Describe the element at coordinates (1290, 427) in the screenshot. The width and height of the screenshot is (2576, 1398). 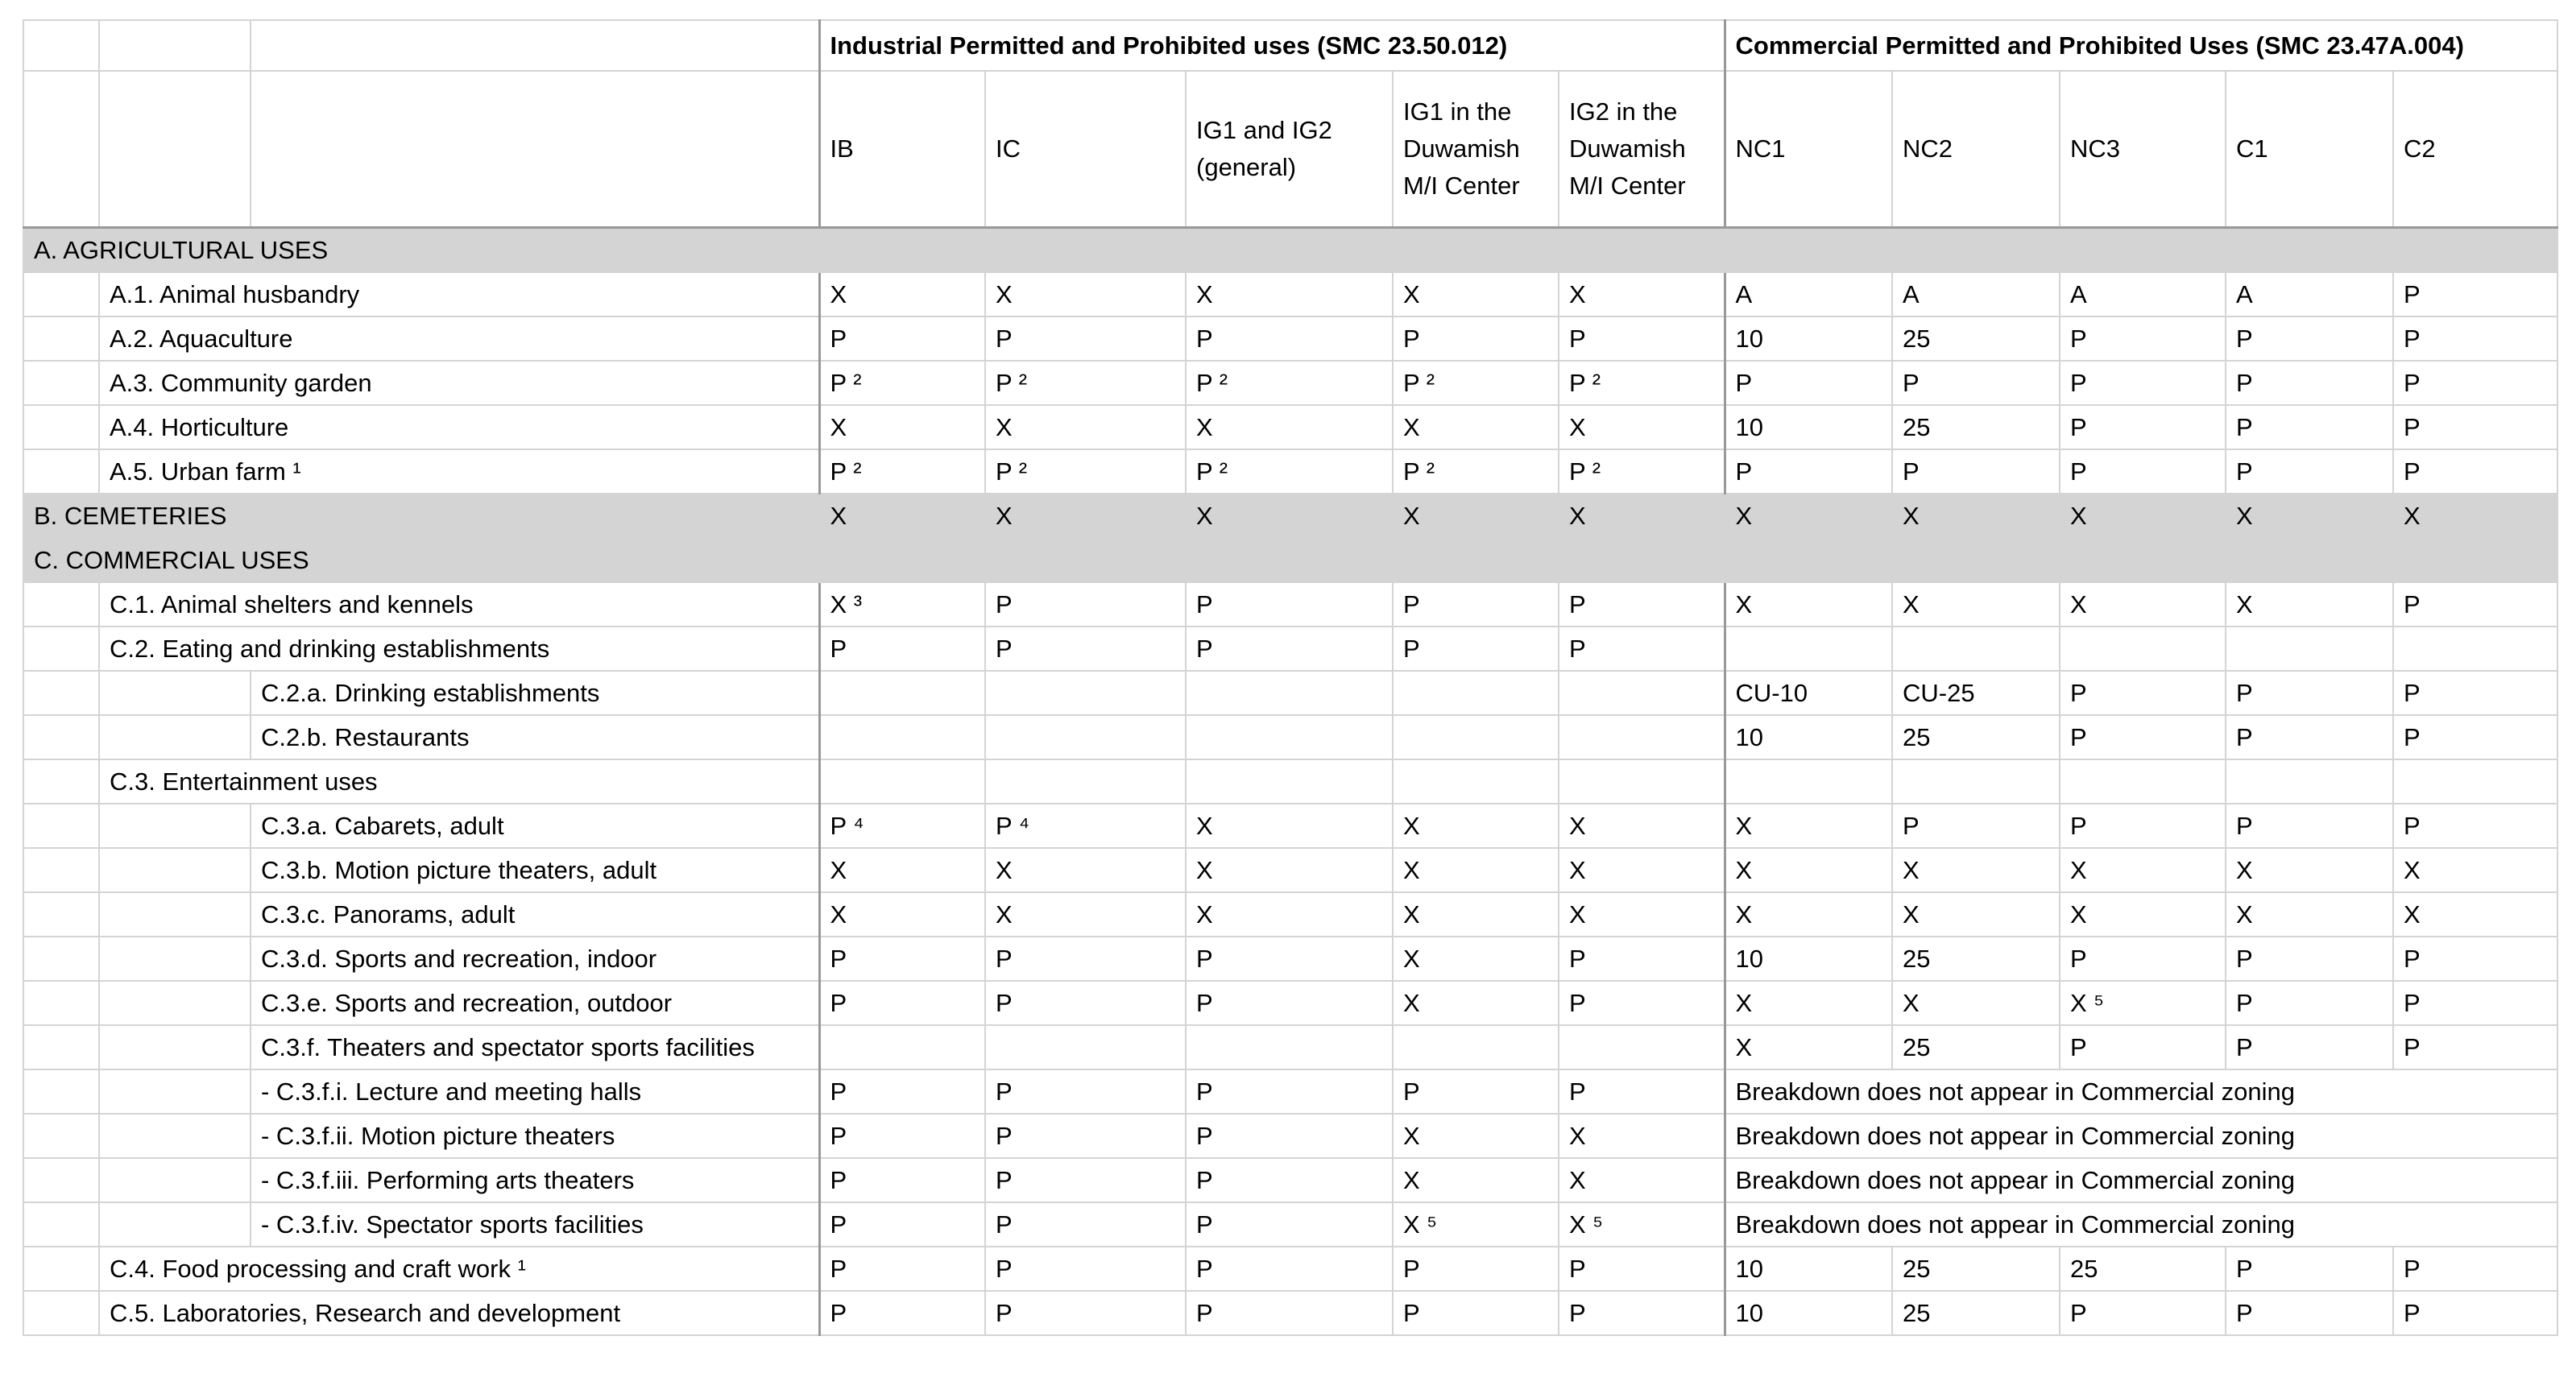
I see `row: A.4. Horticulture X X X X X 10 25 P P P` at that location.